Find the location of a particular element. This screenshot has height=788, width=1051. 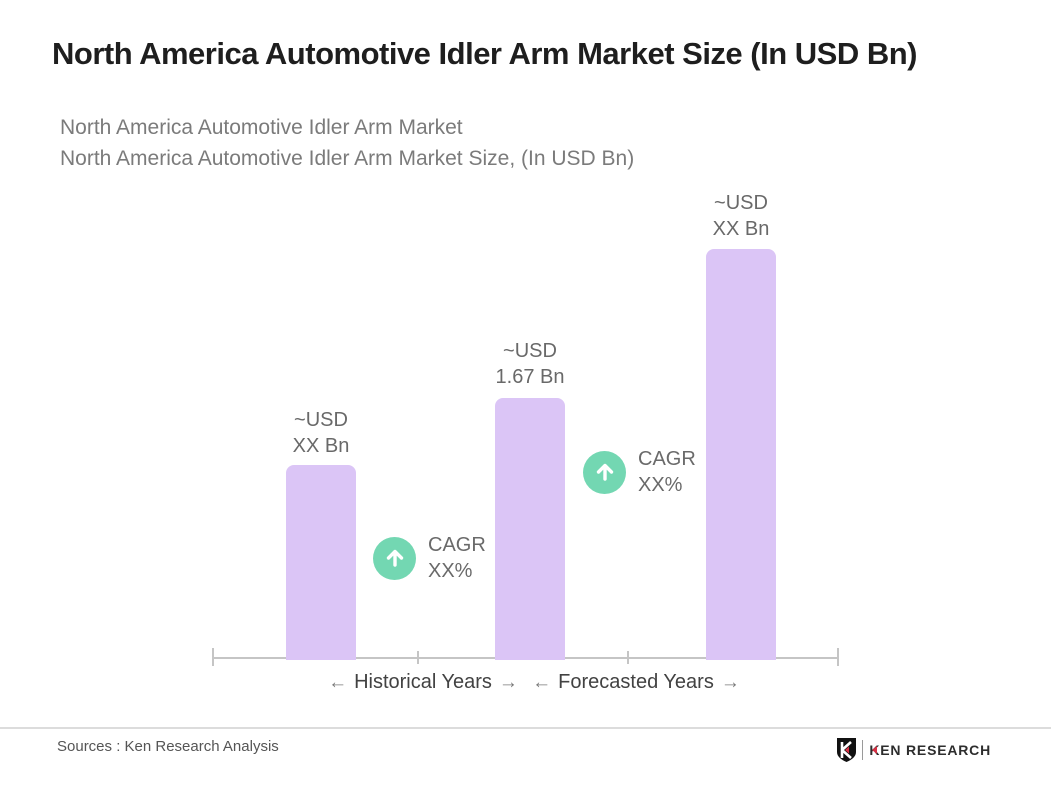

x-segment-label: Historical Years is located at coordinates (423, 682).